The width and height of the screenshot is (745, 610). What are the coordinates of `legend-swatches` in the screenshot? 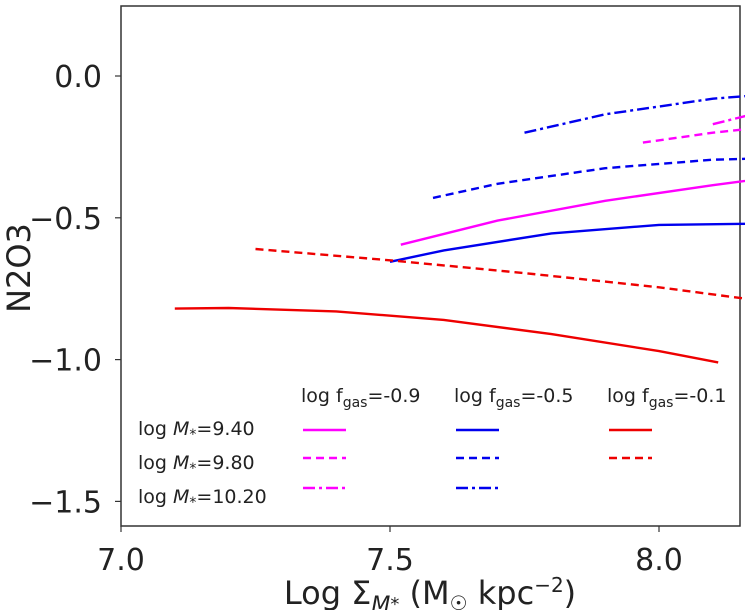 It's located at (477, 459).